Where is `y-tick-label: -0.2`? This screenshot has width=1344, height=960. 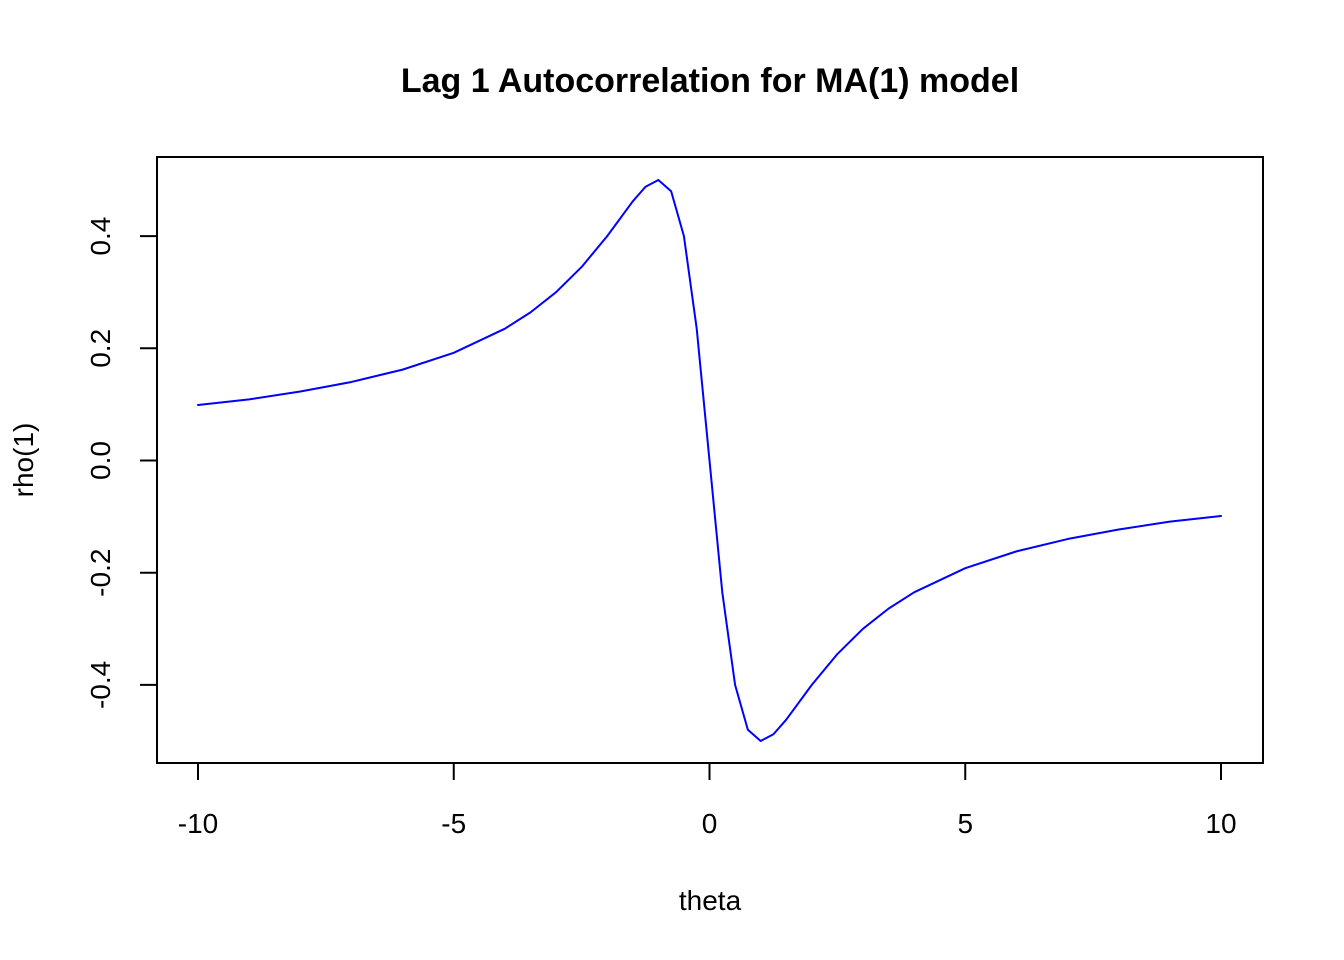 y-tick-label: -0.2 is located at coordinates (100, 573).